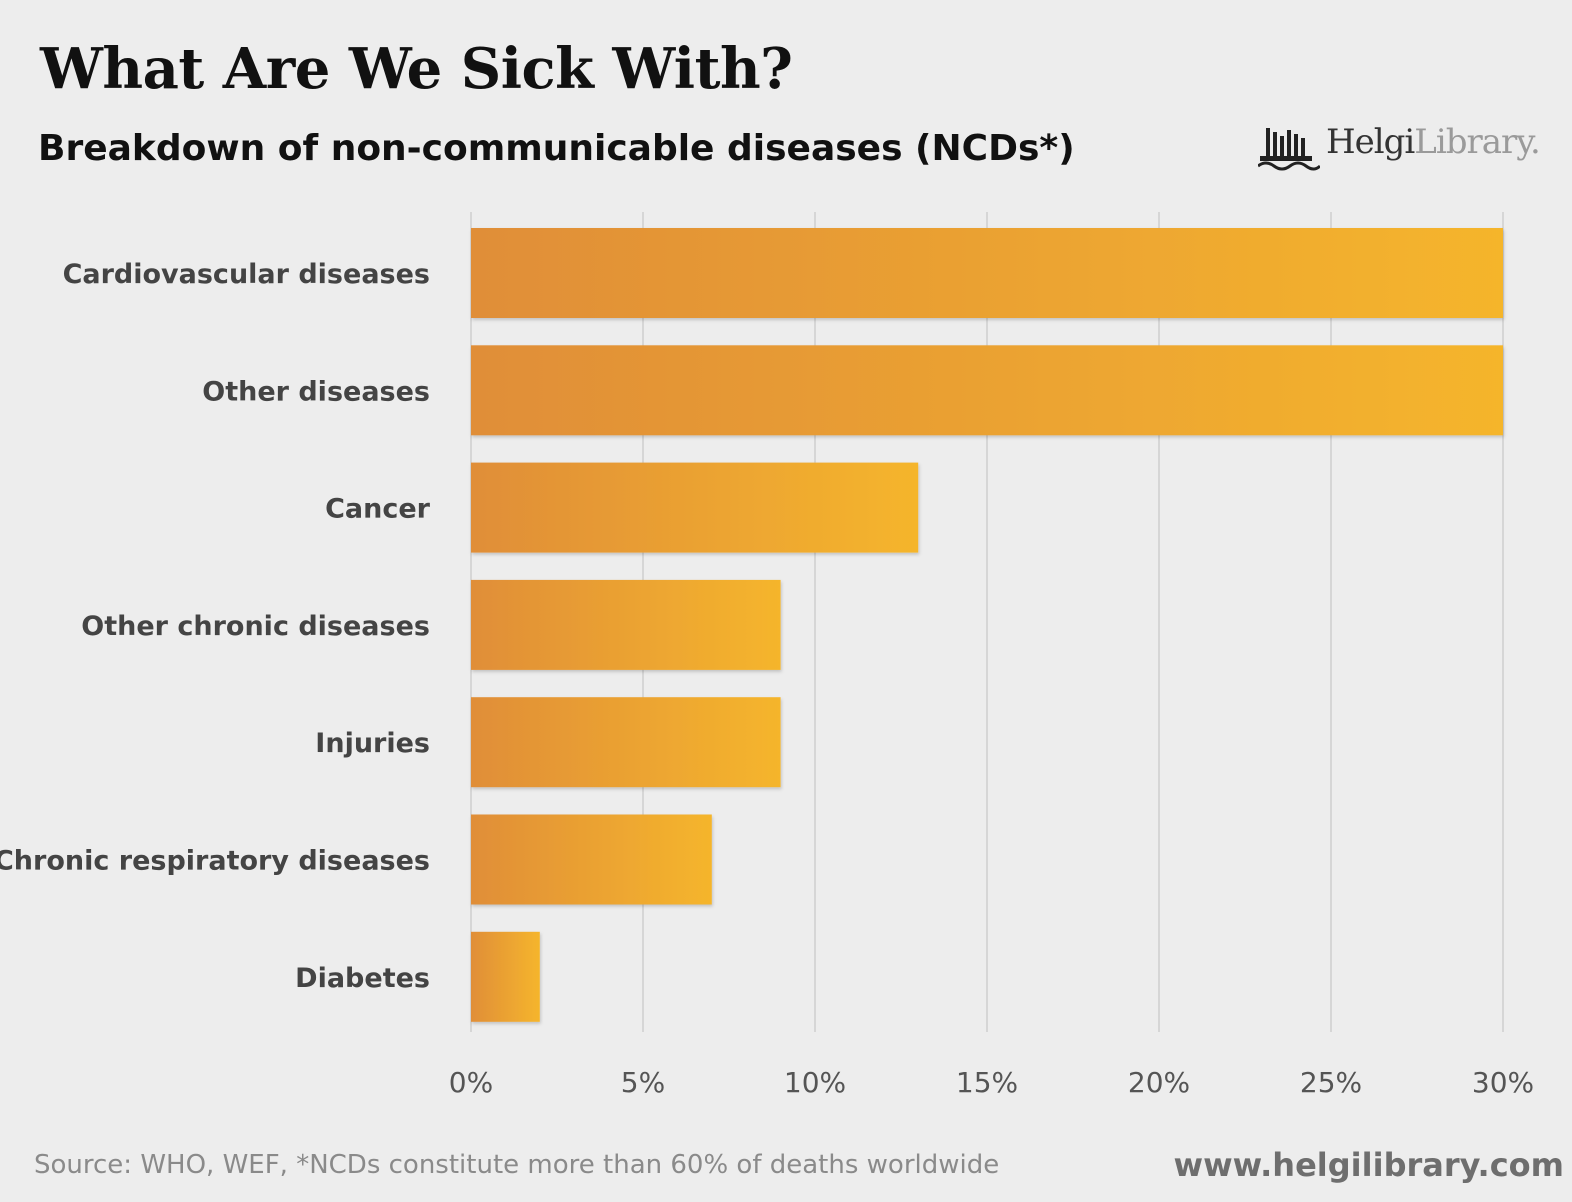  Describe the element at coordinates (643, 1082) in the screenshot. I see `x-tick-label: 5%` at that location.